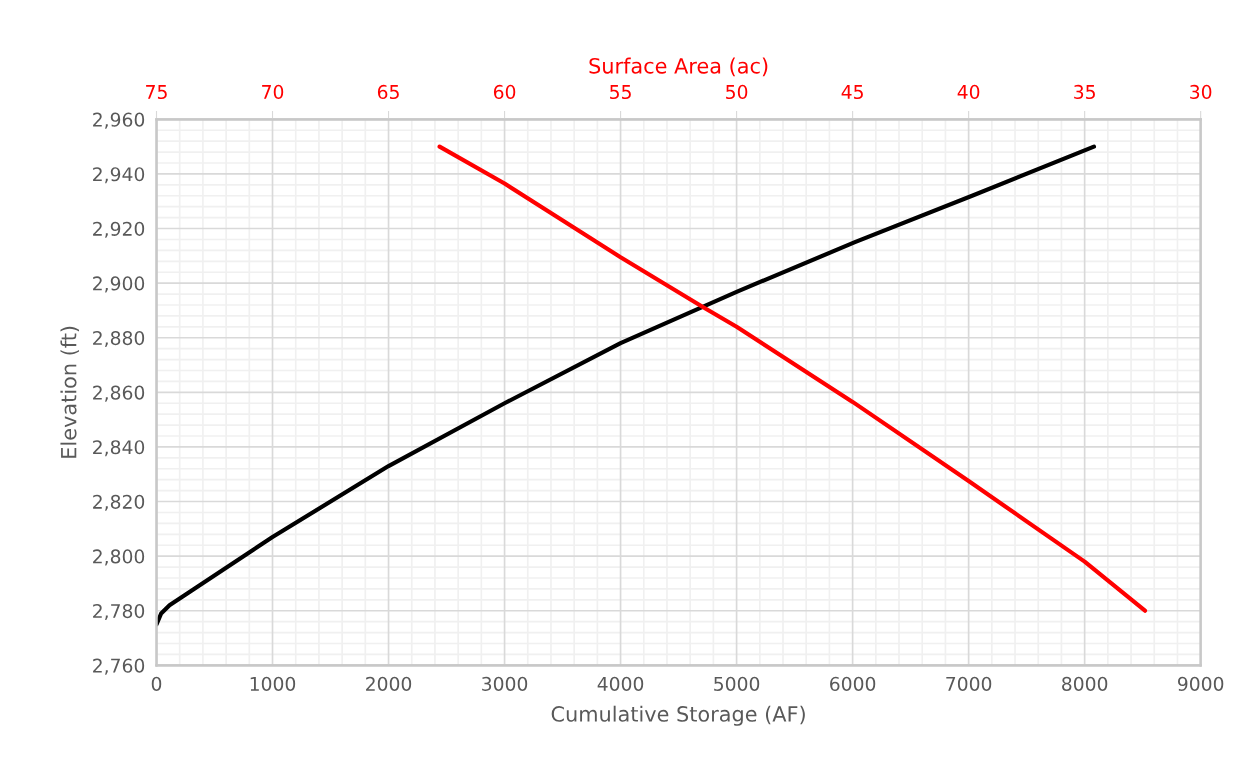  I want to click on x2-tick-label: 35, so click(1084, 92).